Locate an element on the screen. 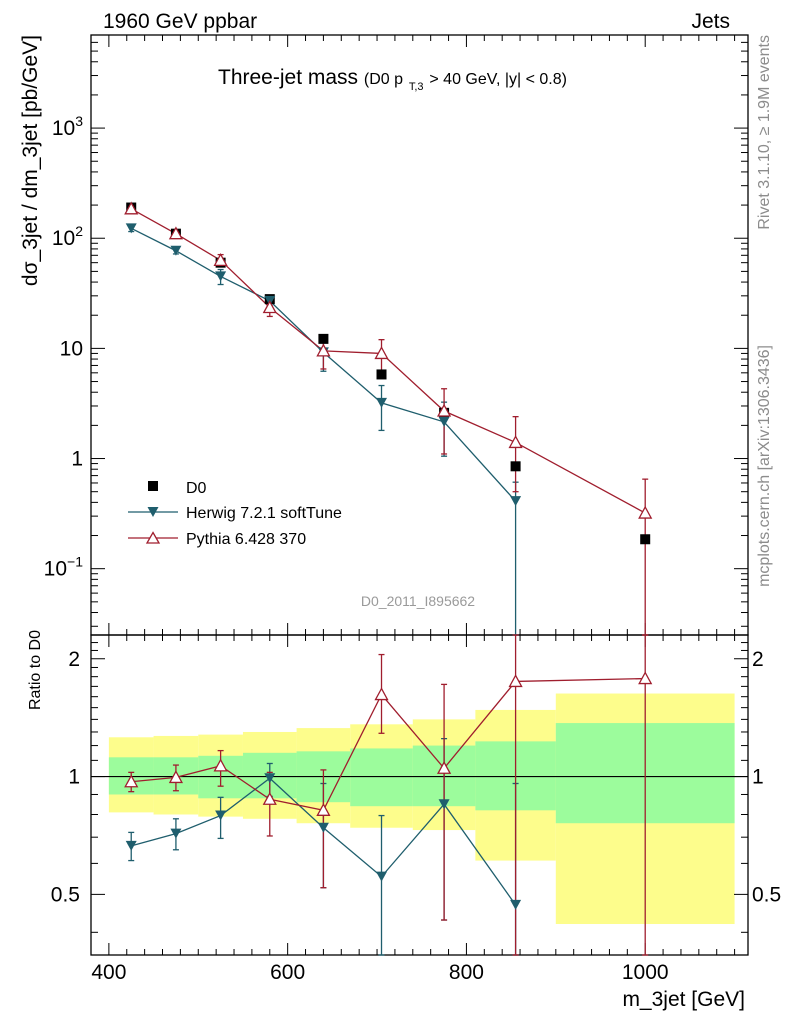 The image size is (786, 1024). legend-marker-pythia is located at coordinates (153, 537).